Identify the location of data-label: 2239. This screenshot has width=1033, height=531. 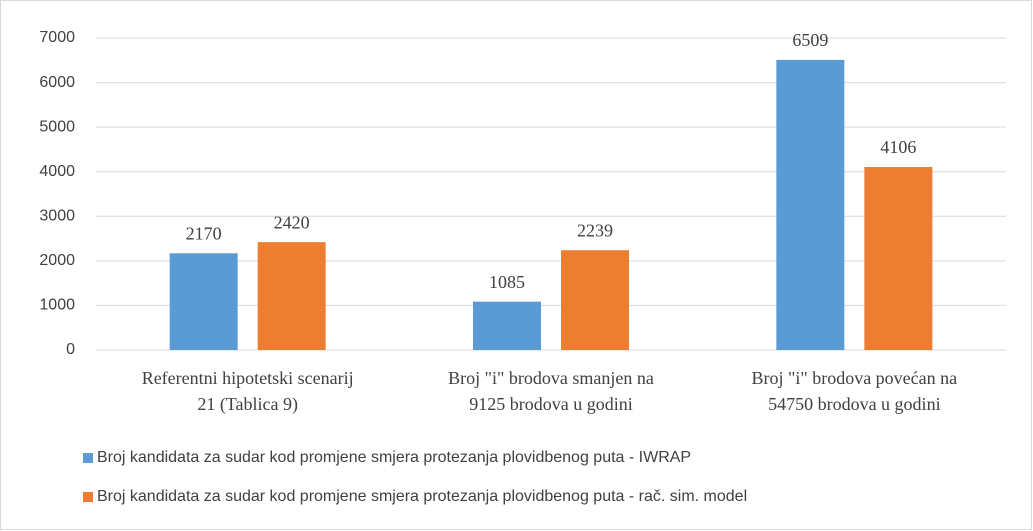
(595, 230).